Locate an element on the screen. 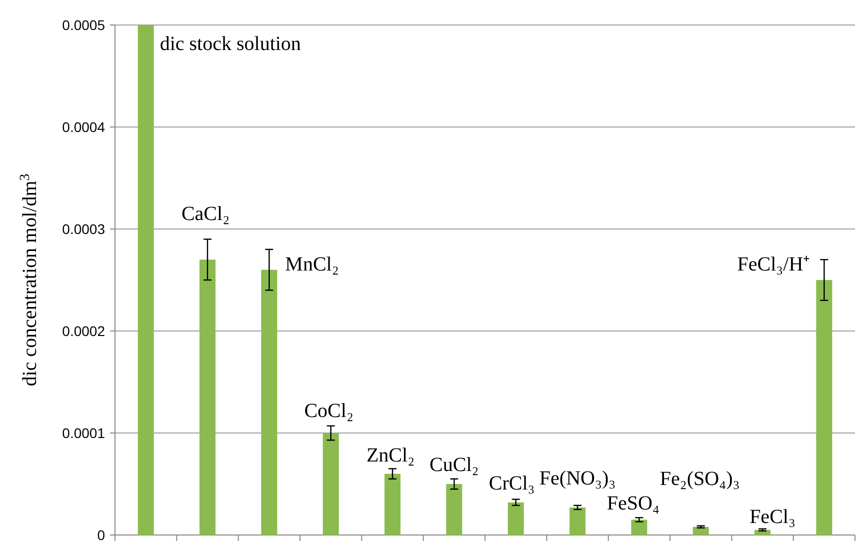  annotation: CaCl₂ is located at coordinates (205, 214).